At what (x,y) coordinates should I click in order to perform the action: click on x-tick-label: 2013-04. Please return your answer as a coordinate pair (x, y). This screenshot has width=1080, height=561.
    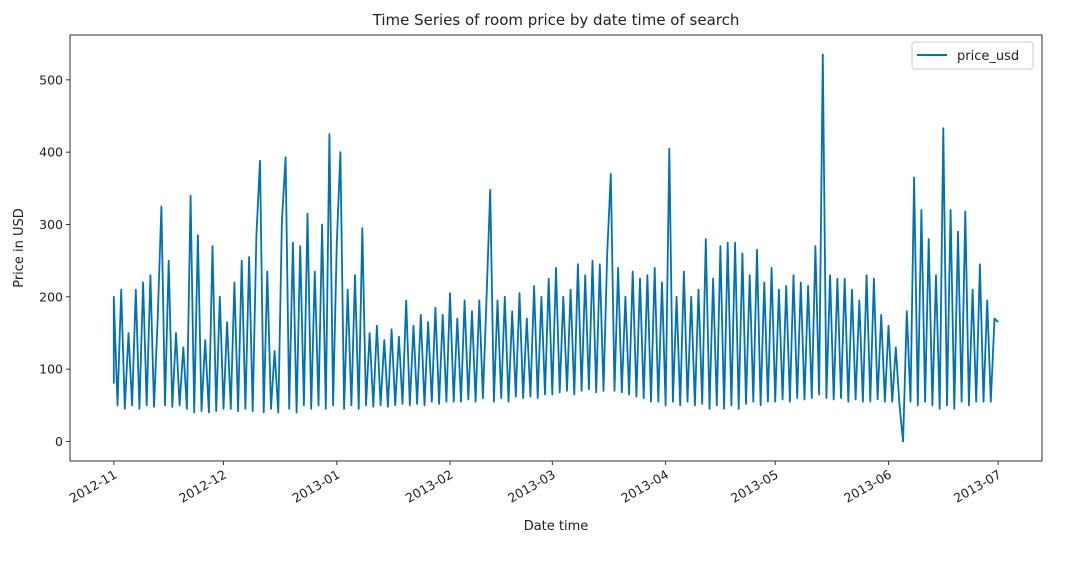
    Looking at the image, I should click on (644, 486).